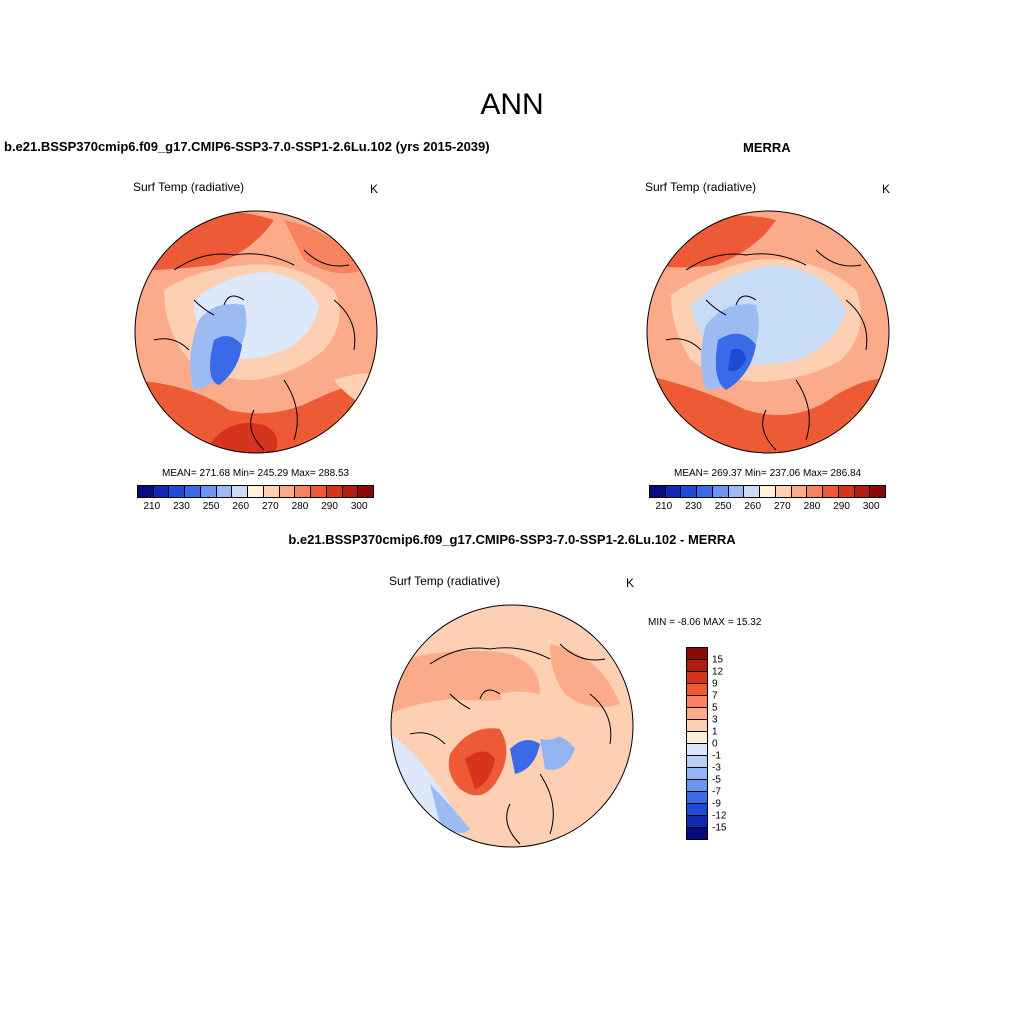  Describe the element at coordinates (715, 696) in the screenshot. I see `diff-colorbar-tick-label: 7` at that location.